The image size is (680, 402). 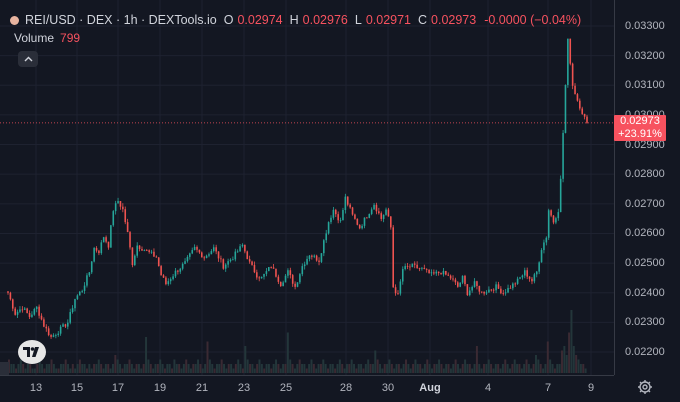 What do you see at coordinates (645, 387) in the screenshot?
I see `gear-icon` at bounding box center [645, 387].